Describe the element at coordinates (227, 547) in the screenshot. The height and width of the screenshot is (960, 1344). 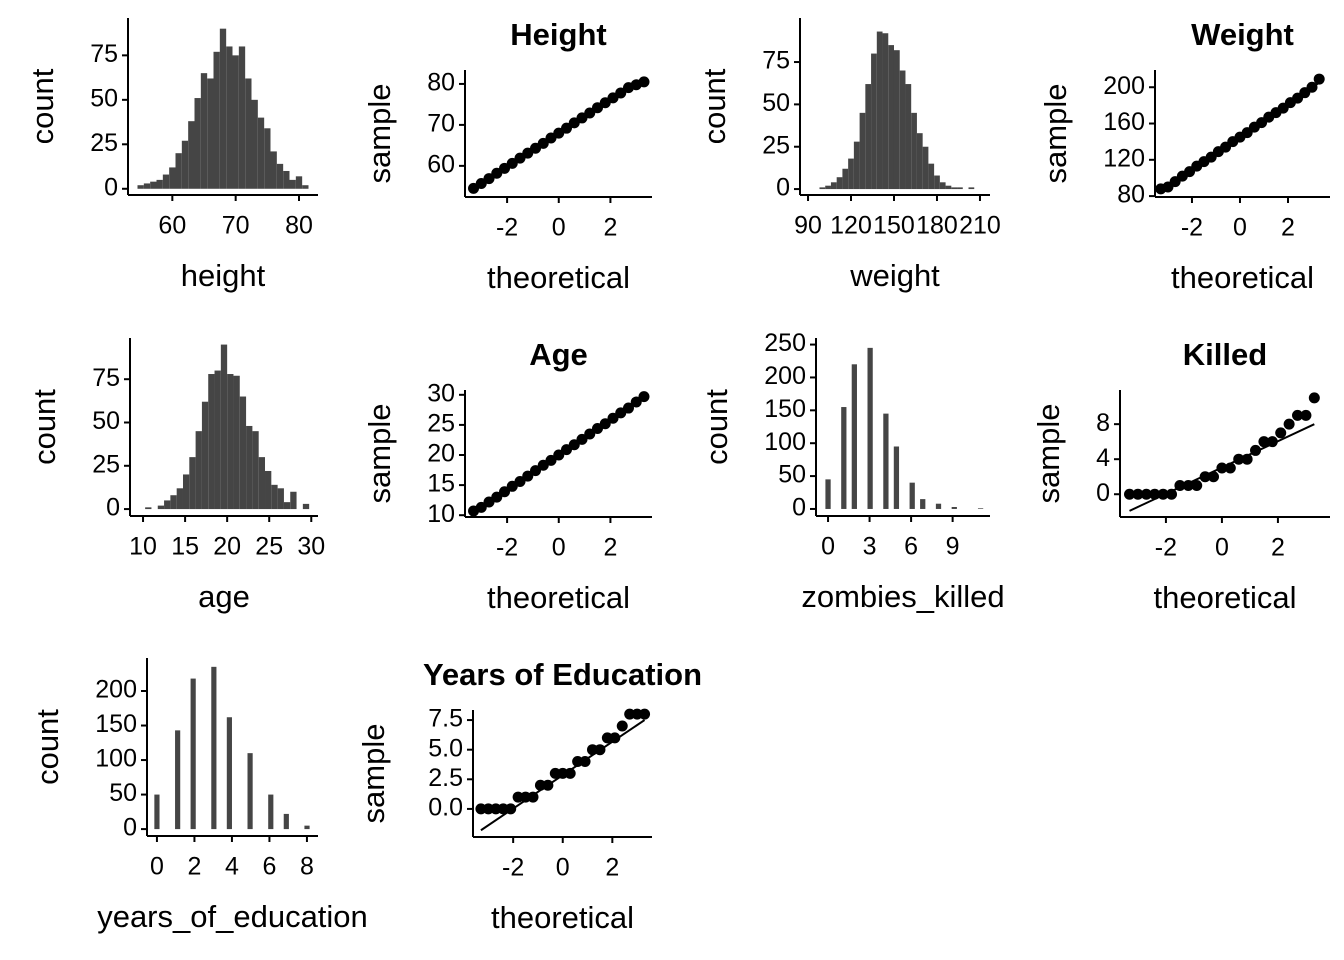
I see `x-tick-label: 20` at that location.